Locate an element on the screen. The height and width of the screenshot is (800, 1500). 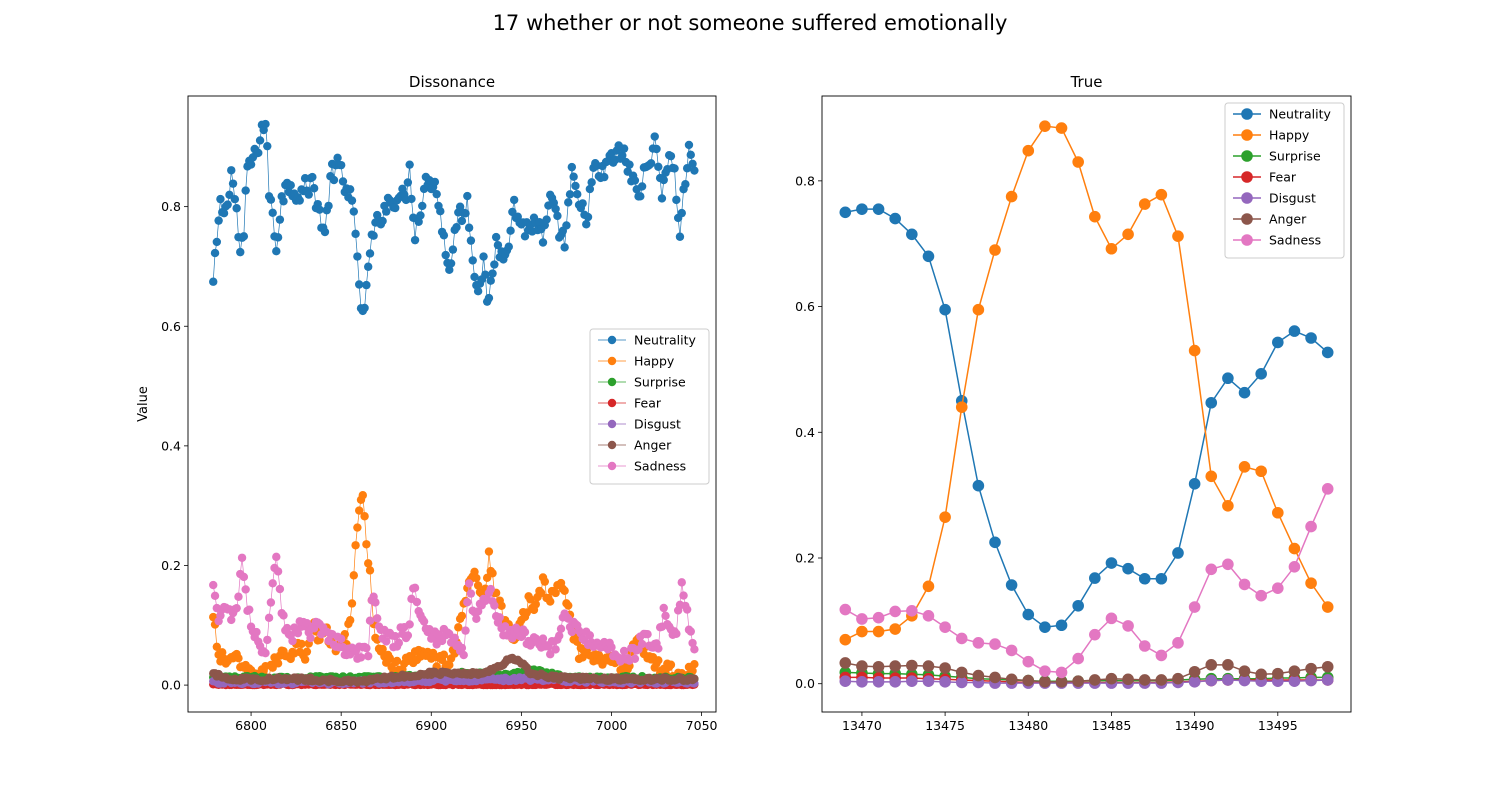
x-tick-label: 6850 is located at coordinates (341, 725).